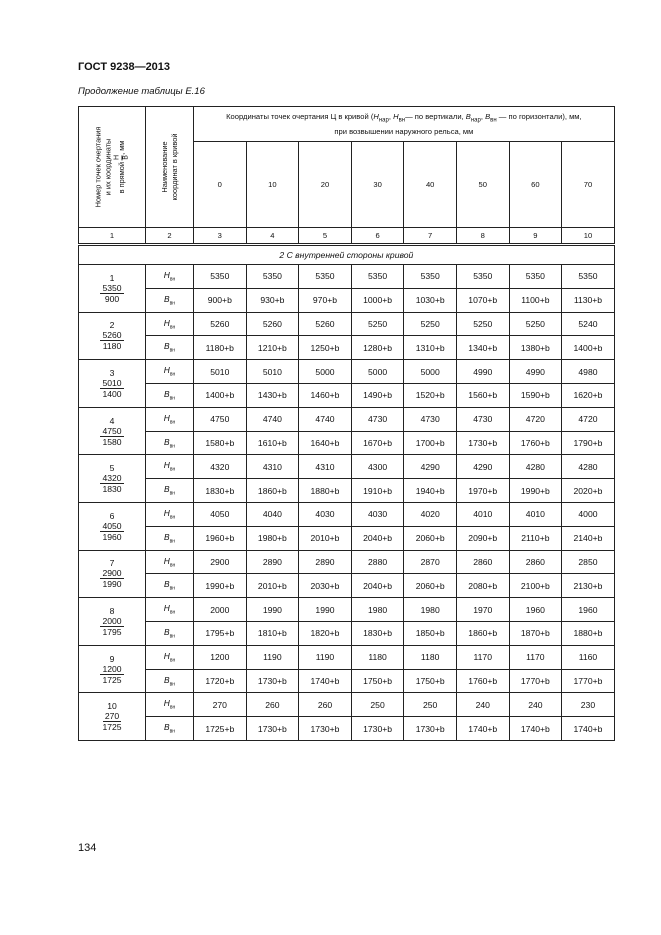 Image resolution: width=661 pixels, height=935 pixels. I want to click on value-cell: 1910+b, so click(377, 490).